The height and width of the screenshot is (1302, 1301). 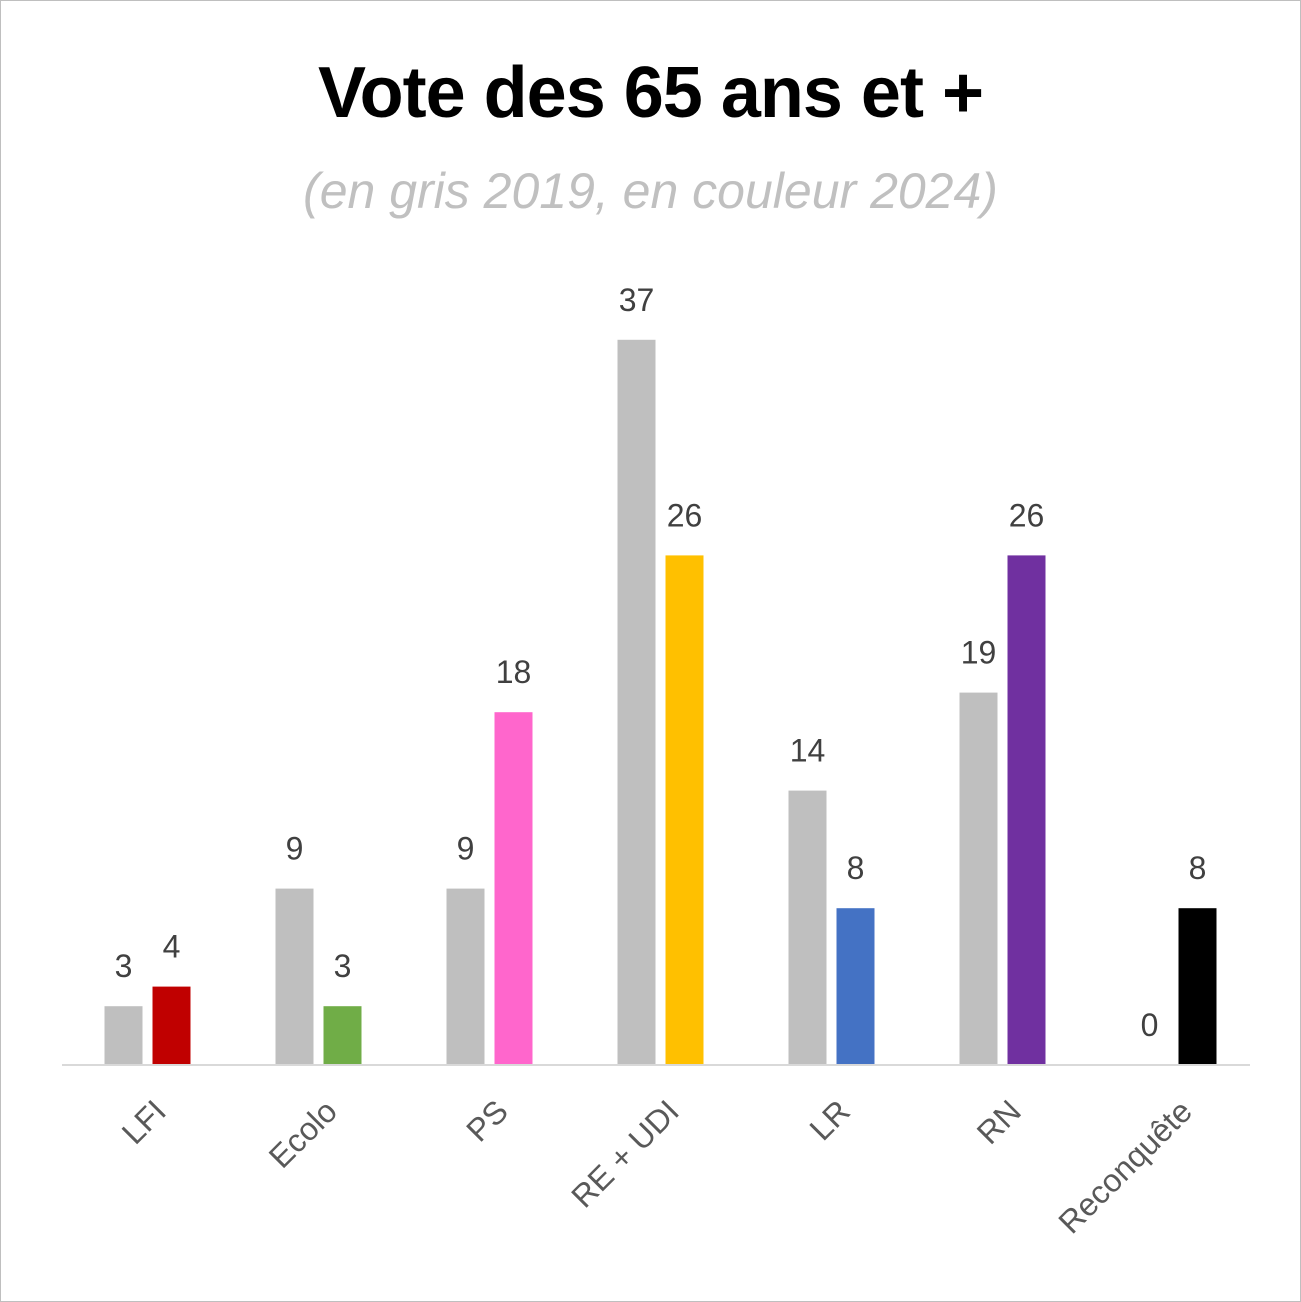 What do you see at coordinates (684, 810) in the screenshot?
I see `bar-re-udi-2024` at bounding box center [684, 810].